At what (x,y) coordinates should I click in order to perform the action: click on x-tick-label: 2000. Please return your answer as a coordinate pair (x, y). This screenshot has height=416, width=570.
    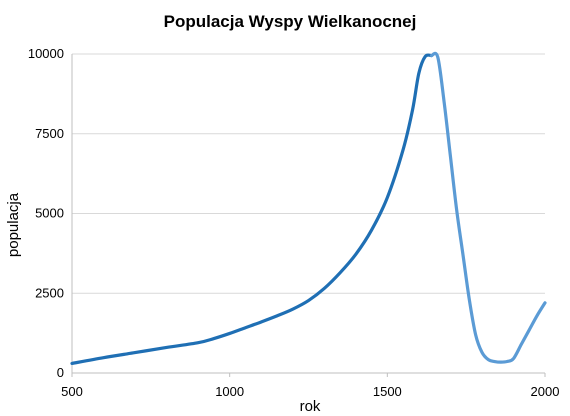
    Looking at the image, I should click on (545, 391).